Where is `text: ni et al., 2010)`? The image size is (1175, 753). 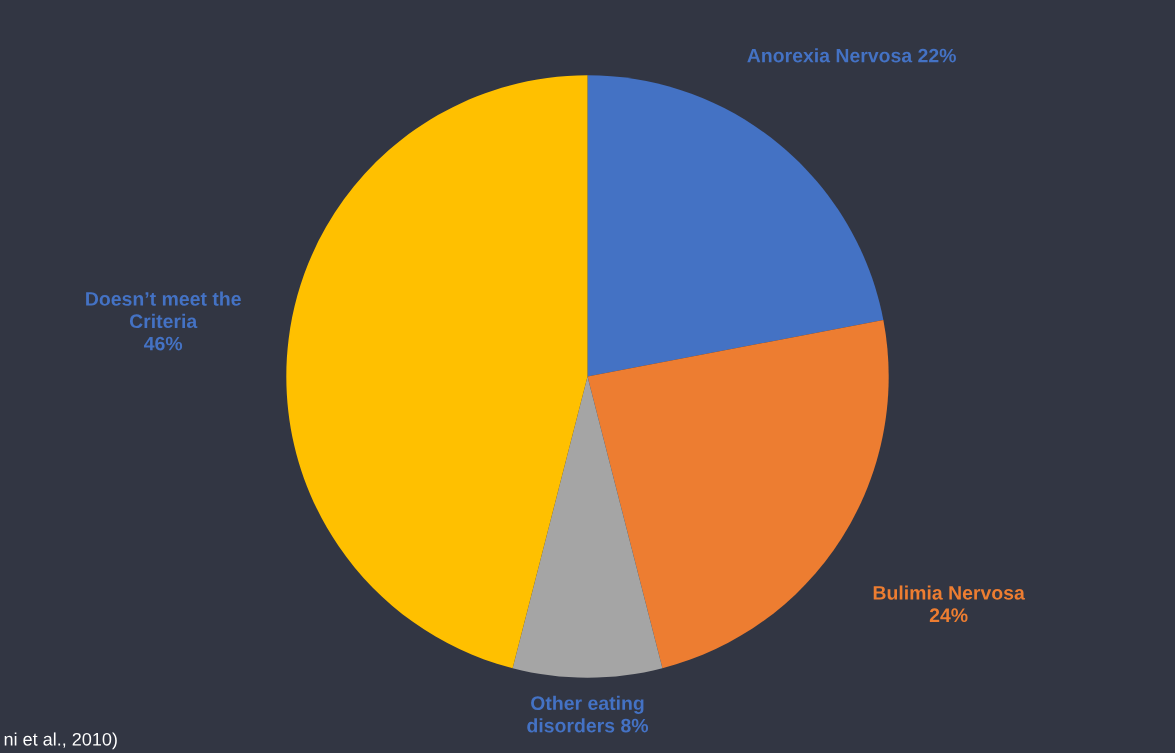
text: ni et al., 2010) is located at coordinates (60, 741).